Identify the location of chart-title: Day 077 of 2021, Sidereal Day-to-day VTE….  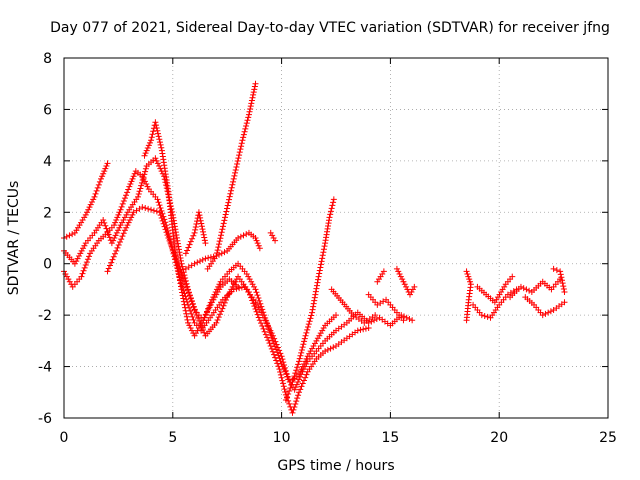
(330, 28).